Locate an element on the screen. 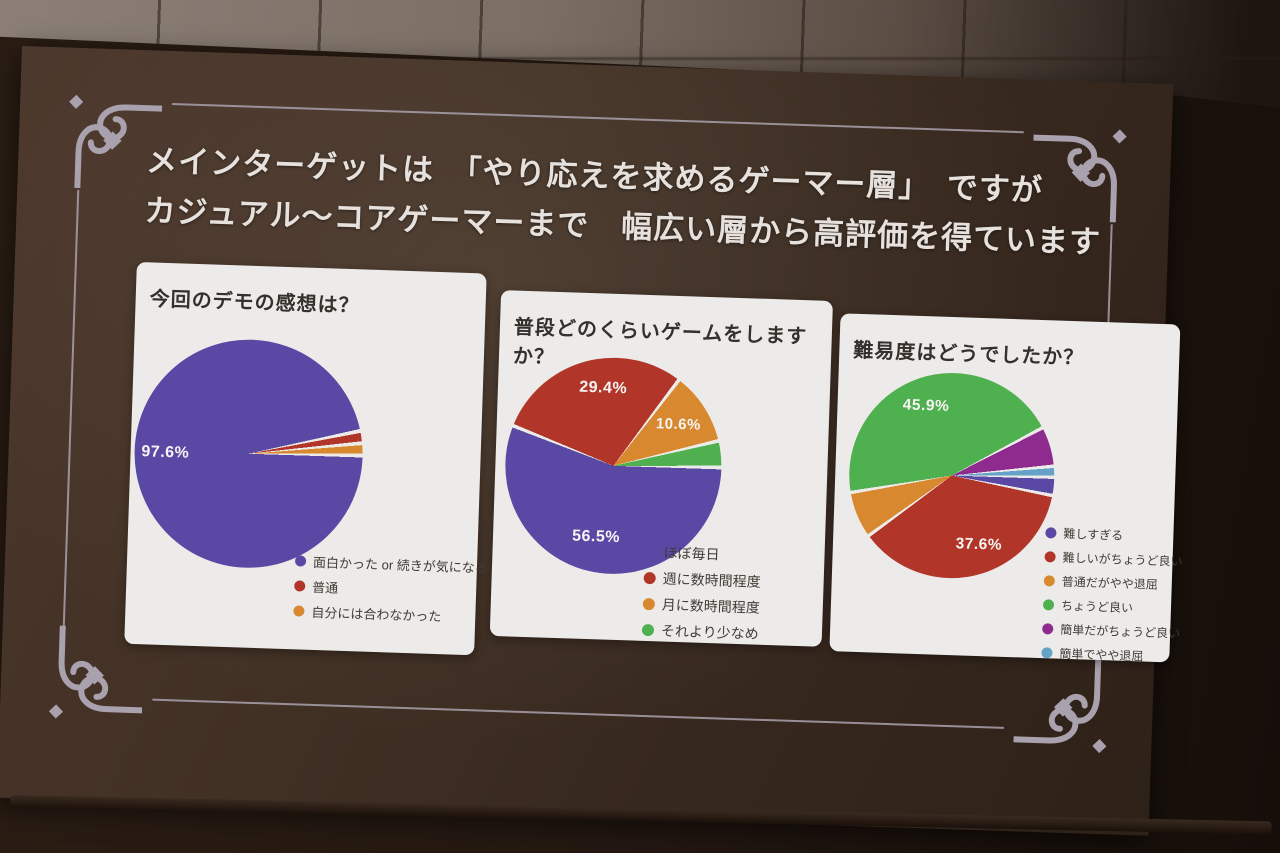  pie-percent-label: 97.6% is located at coordinates (165, 452).